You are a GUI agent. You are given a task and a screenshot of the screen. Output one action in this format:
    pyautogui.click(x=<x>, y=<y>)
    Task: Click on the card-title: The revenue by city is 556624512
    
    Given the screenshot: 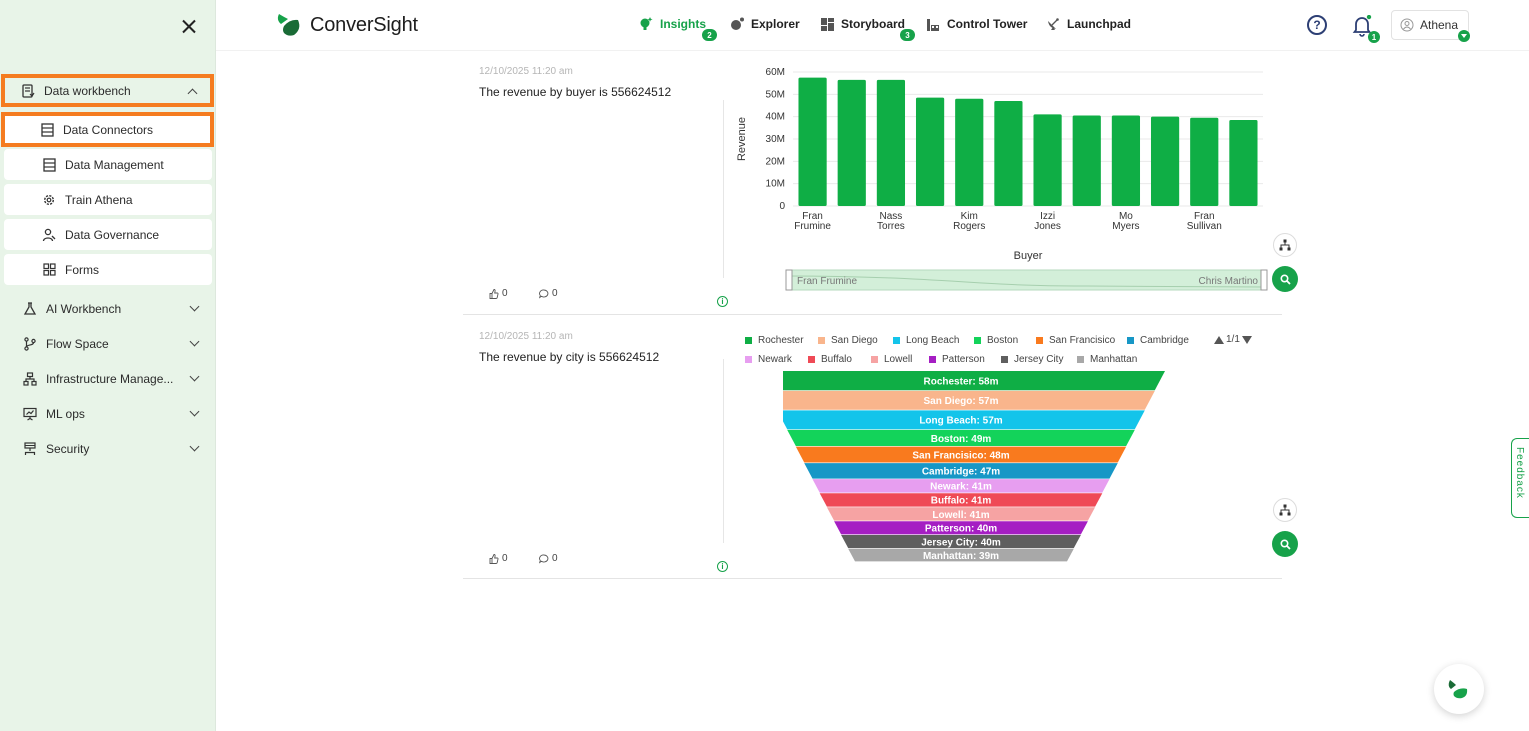 What is the action you would take?
    pyautogui.click(x=569, y=357)
    